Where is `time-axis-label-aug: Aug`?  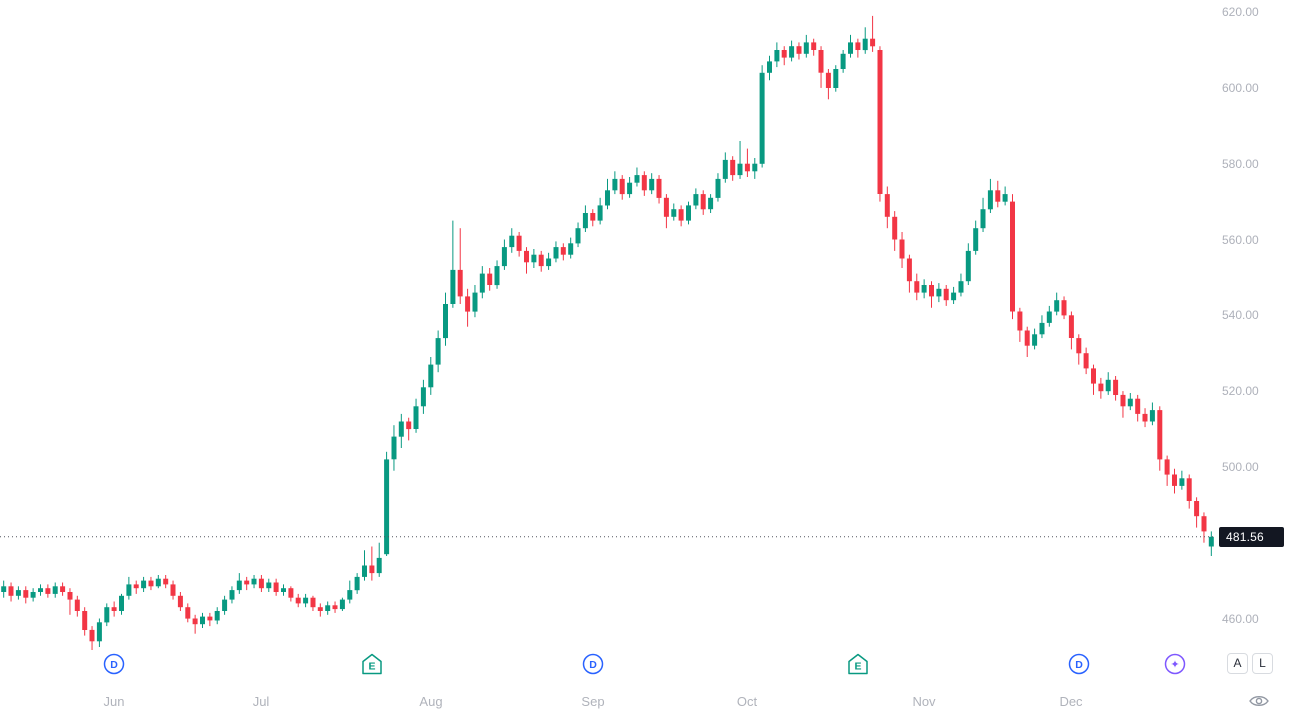 time-axis-label-aug: Aug is located at coordinates (431, 701).